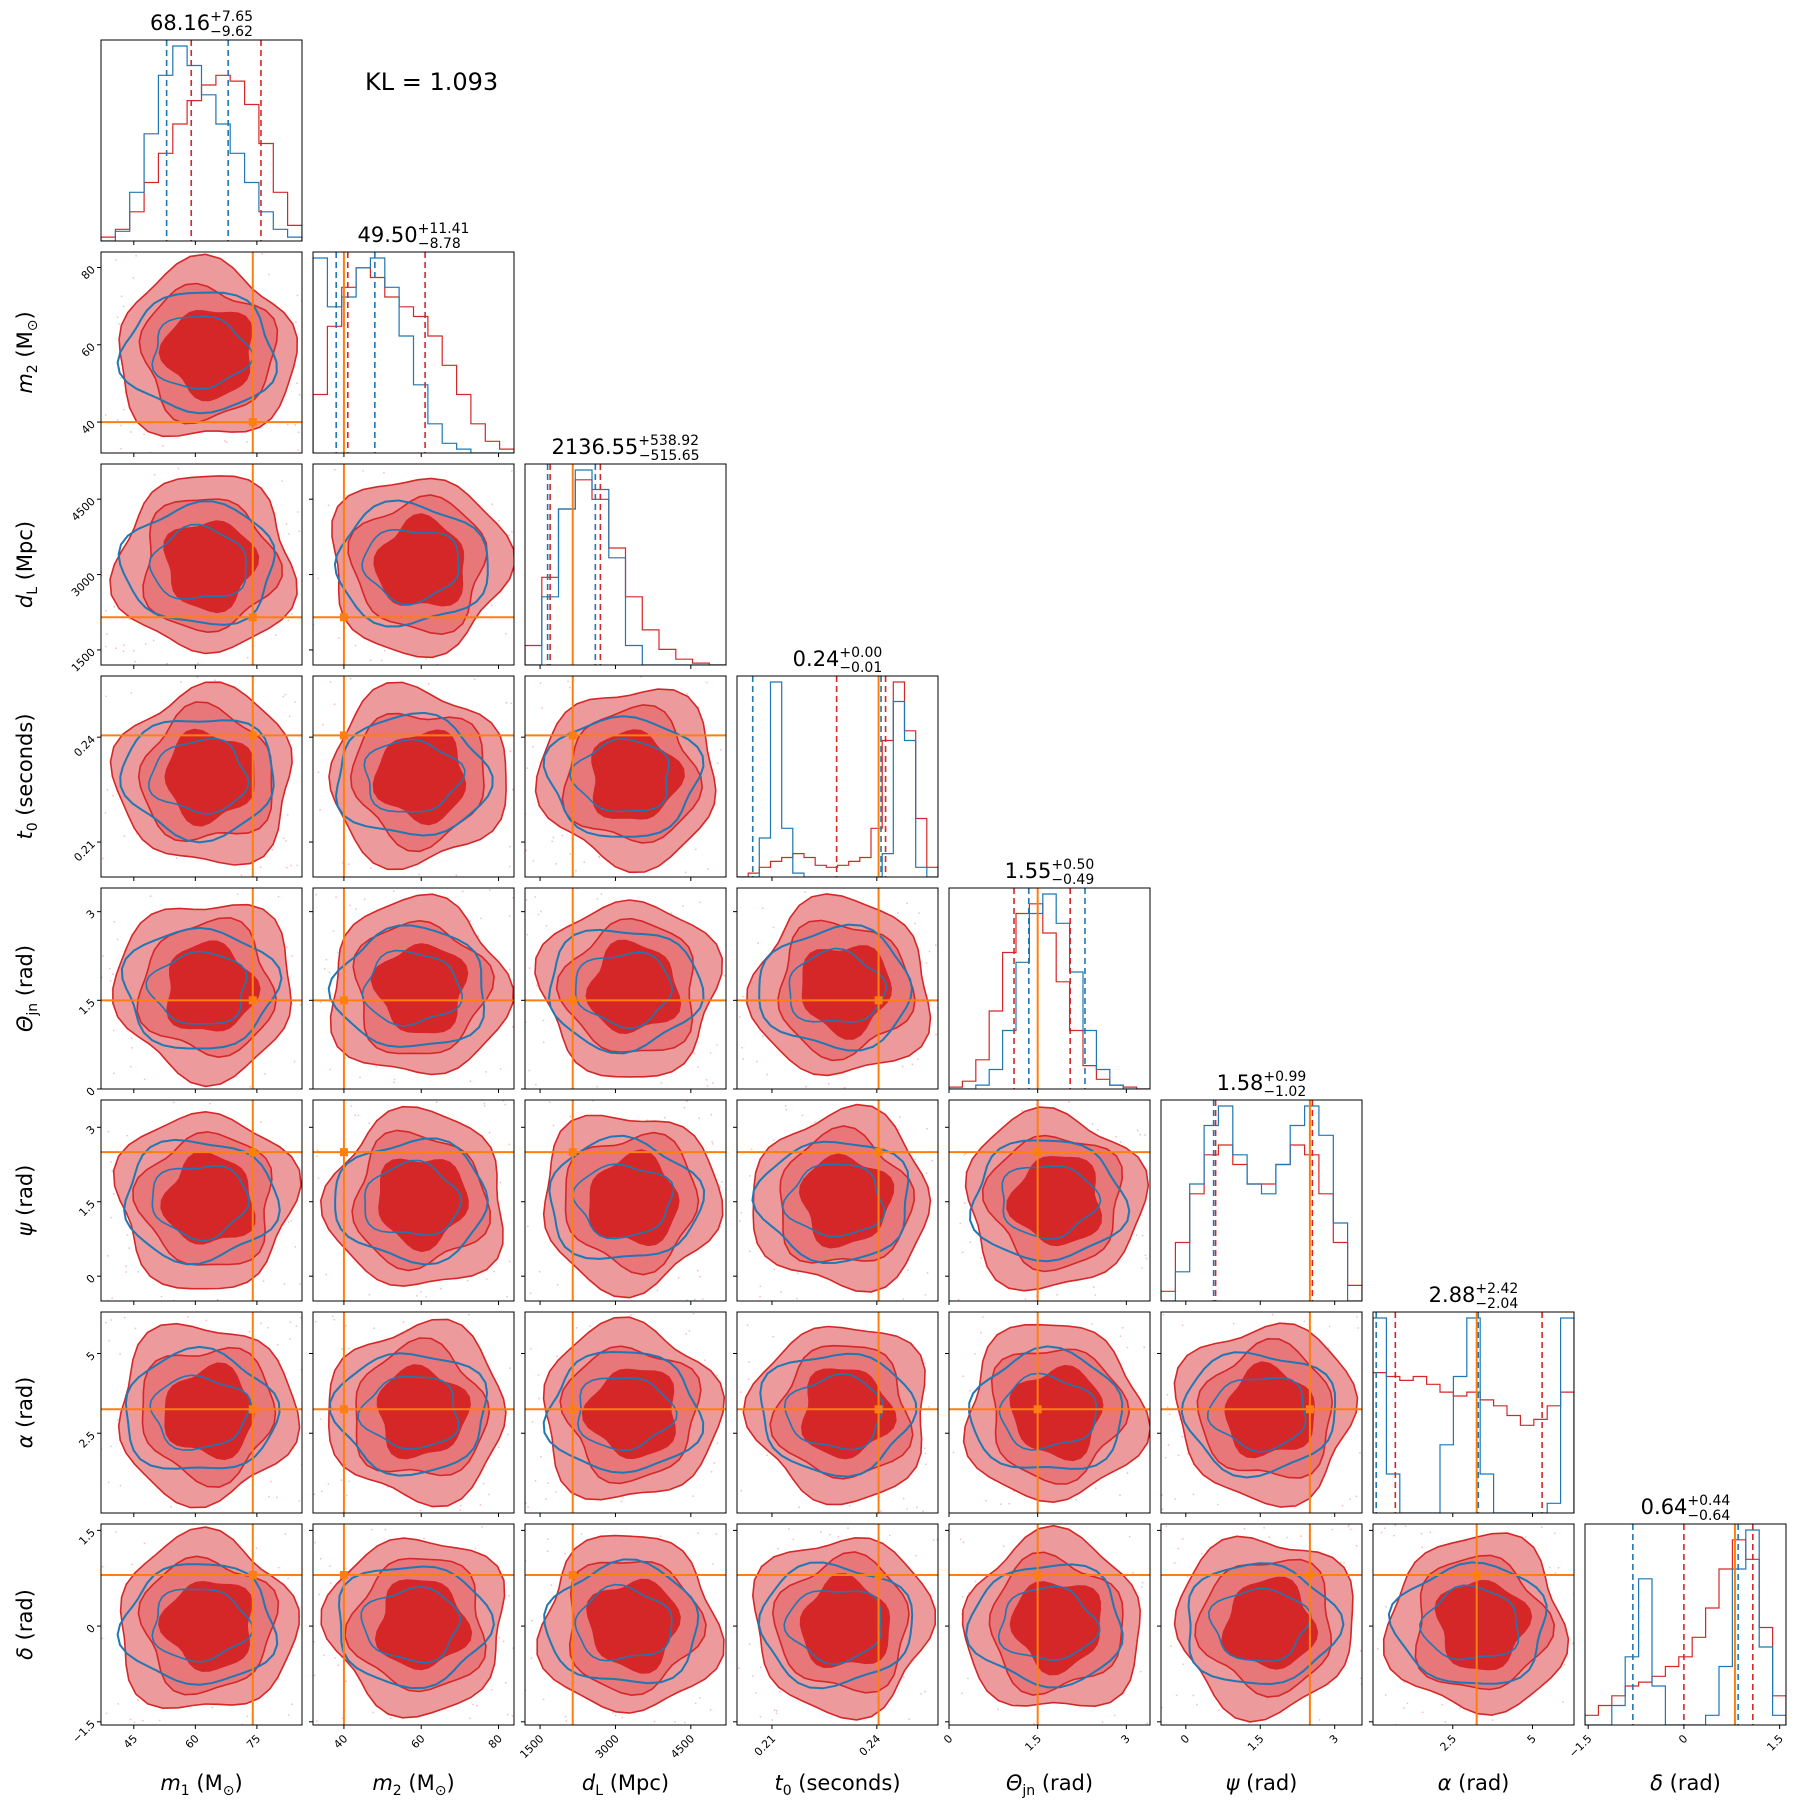  I want to click on title-minus: −0.01, so click(860, 668).